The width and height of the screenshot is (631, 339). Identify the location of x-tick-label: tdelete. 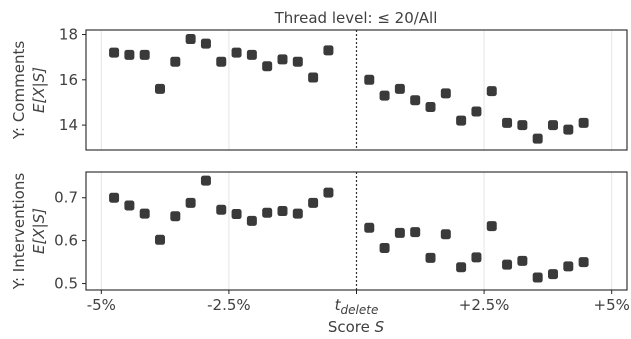
(357, 306).